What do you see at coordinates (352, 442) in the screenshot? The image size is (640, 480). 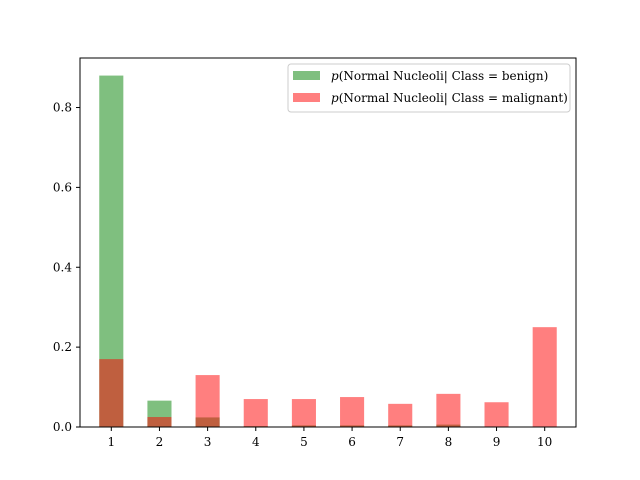 I see `x-tick-label-6: 6` at bounding box center [352, 442].